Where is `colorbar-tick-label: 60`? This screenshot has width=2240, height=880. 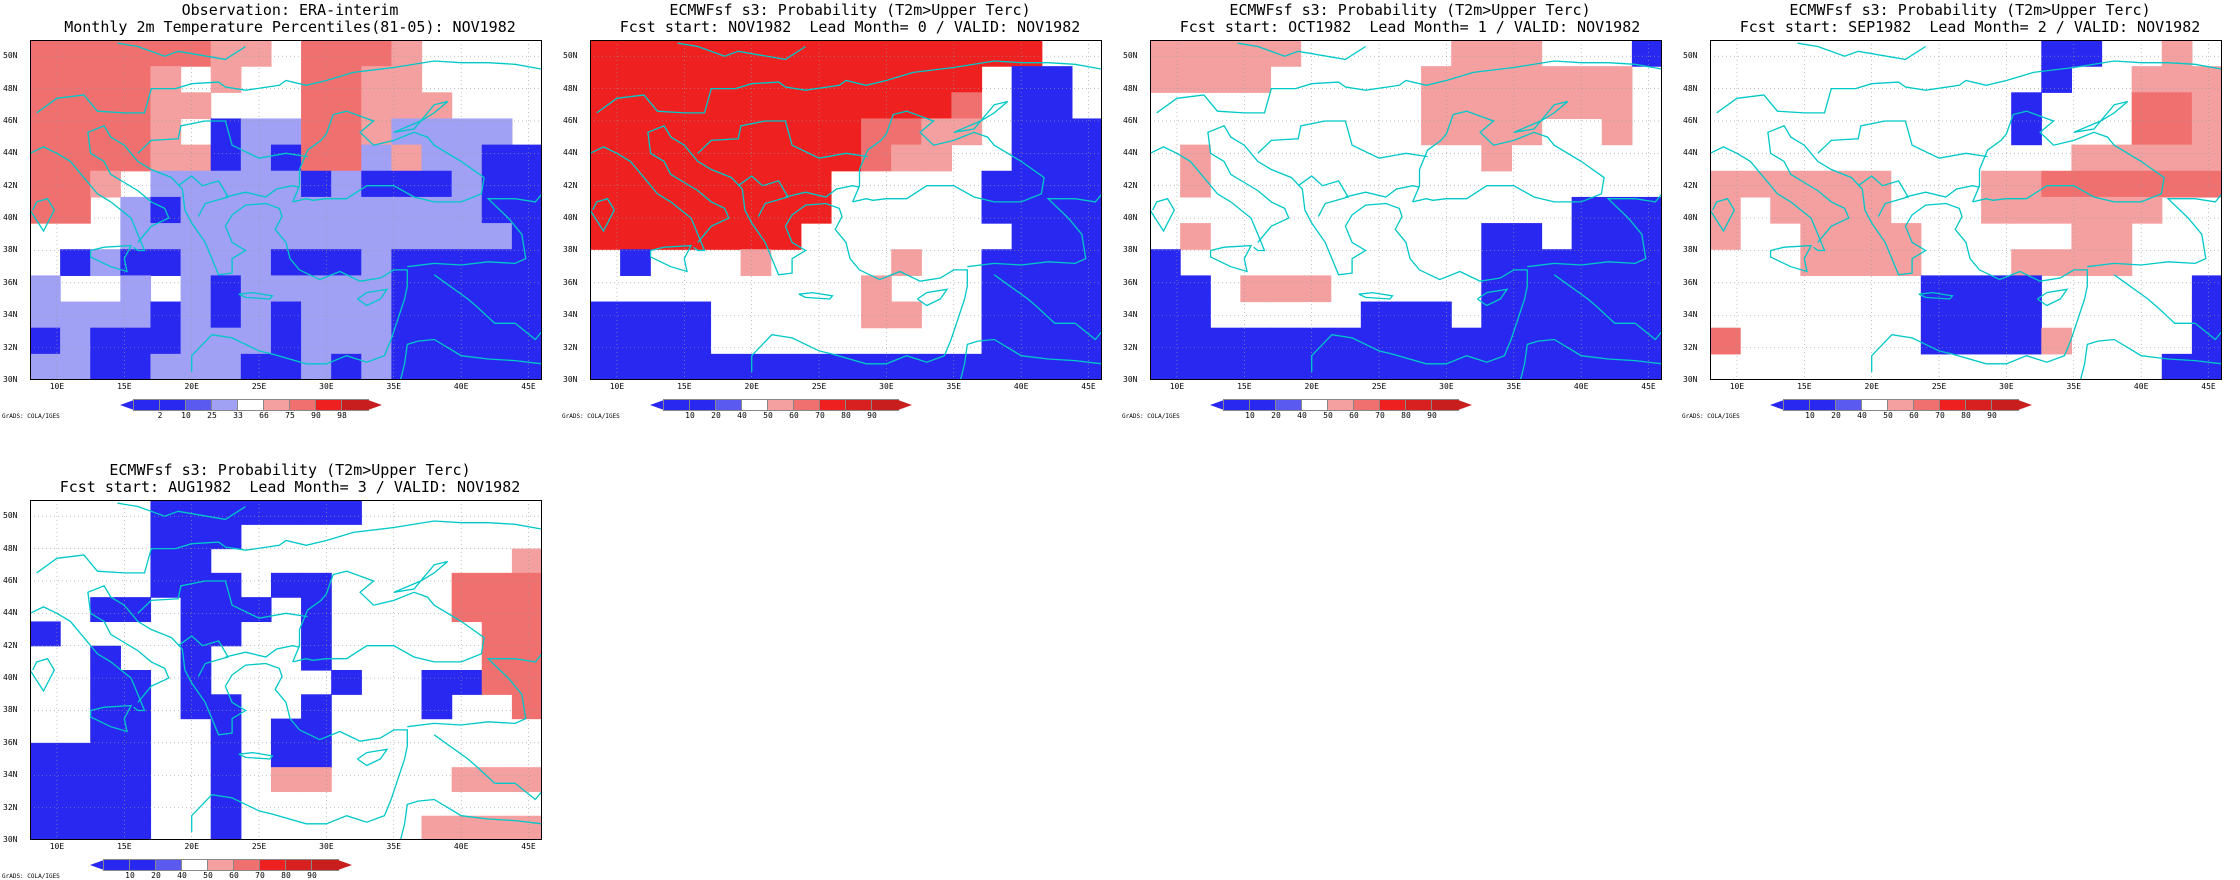 colorbar-tick-label: 60 is located at coordinates (234, 875).